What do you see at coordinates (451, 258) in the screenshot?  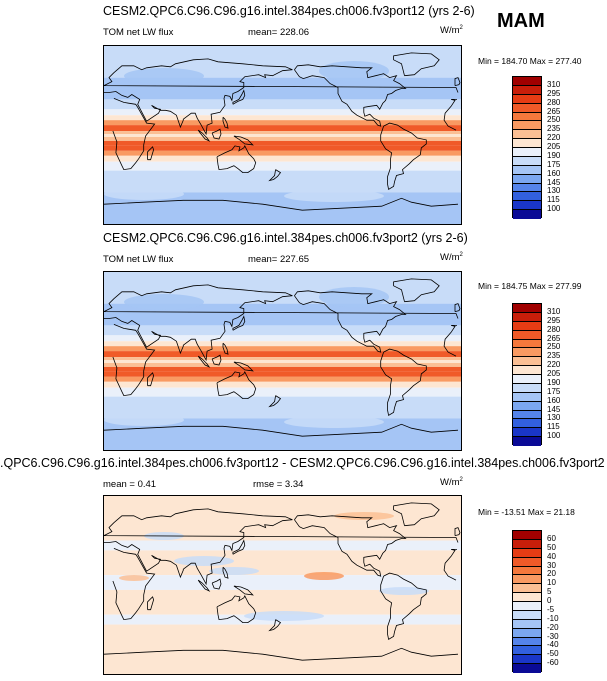 I see `panel2-units: W/m2` at bounding box center [451, 258].